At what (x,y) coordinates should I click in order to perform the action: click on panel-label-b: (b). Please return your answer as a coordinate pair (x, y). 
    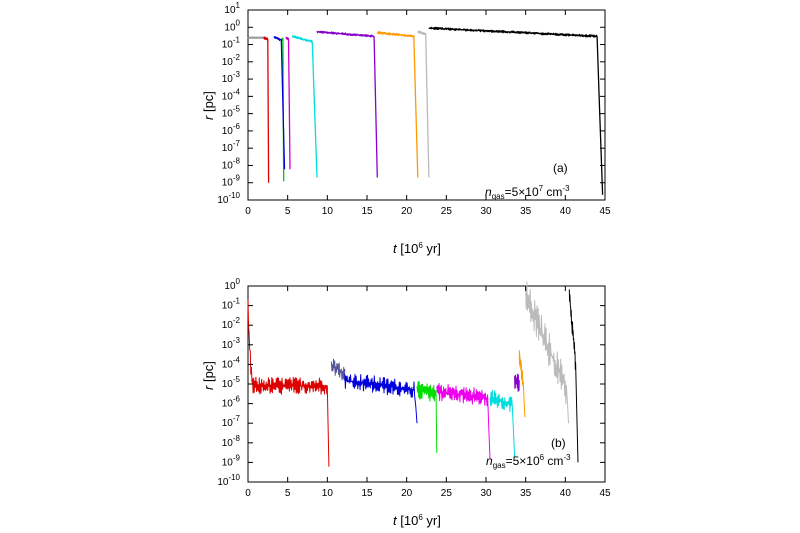
    Looking at the image, I should click on (558, 443).